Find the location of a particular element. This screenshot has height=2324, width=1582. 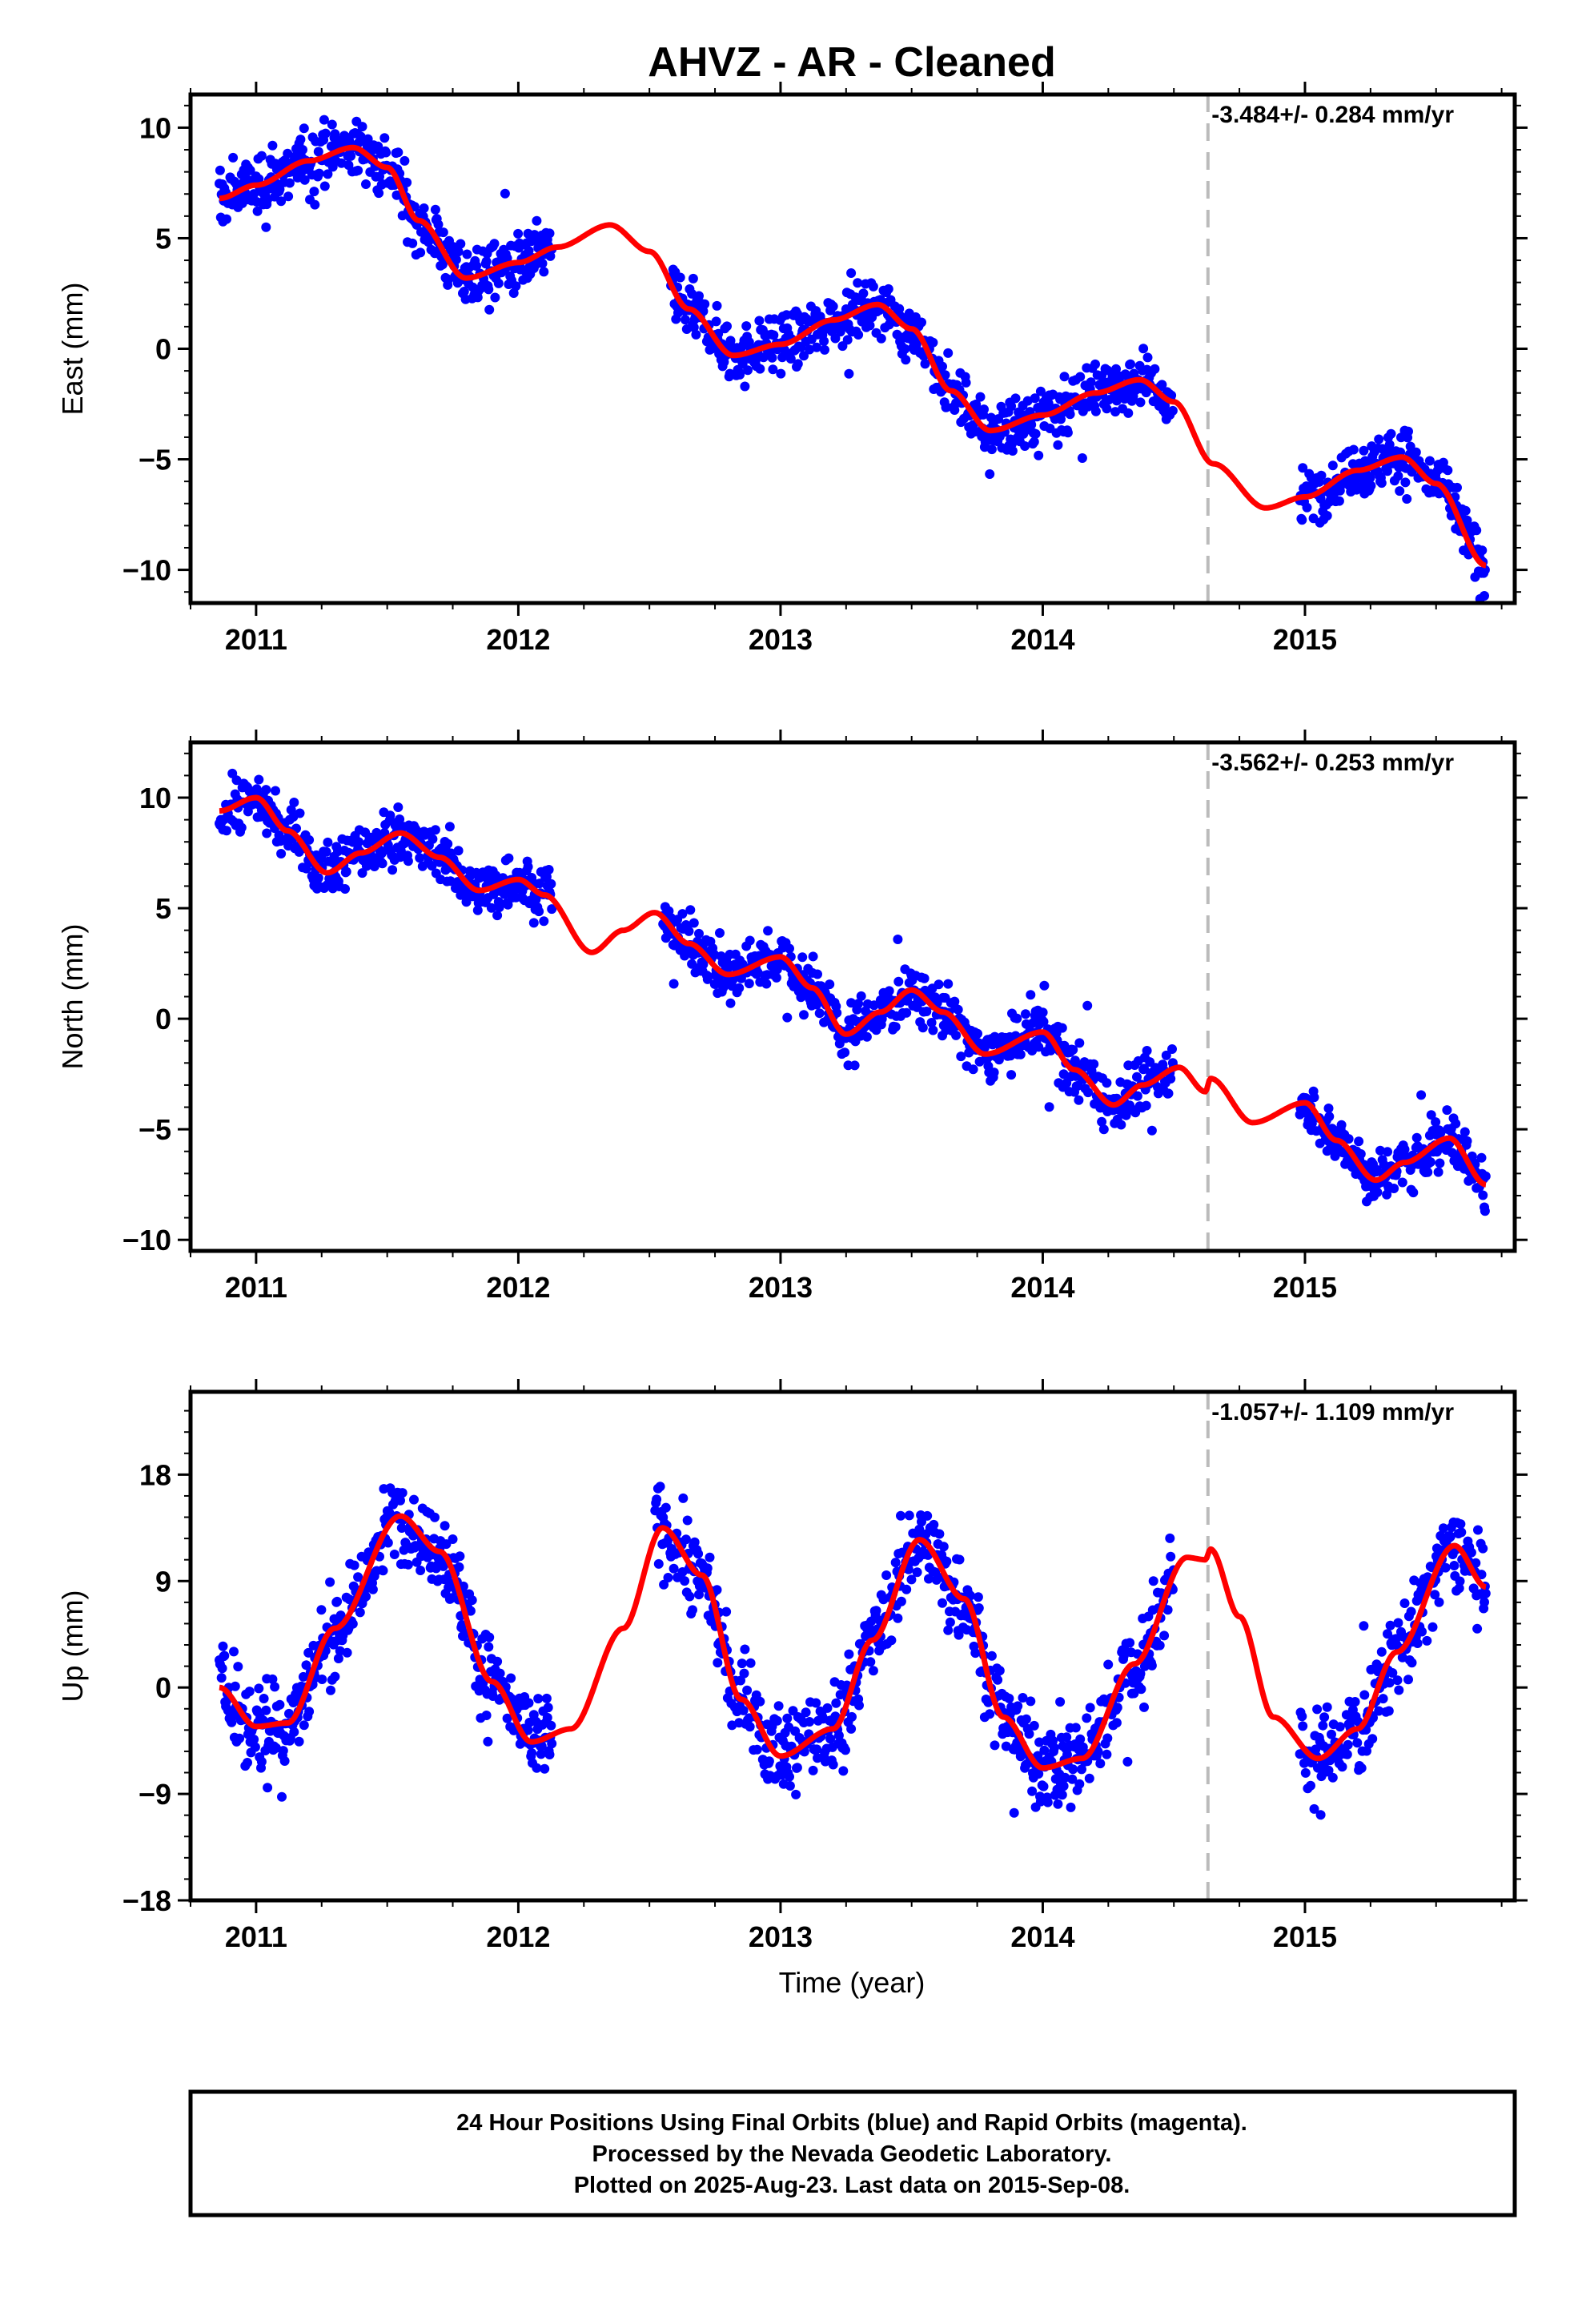

y-tick-label: −5 is located at coordinates (155, 1129).